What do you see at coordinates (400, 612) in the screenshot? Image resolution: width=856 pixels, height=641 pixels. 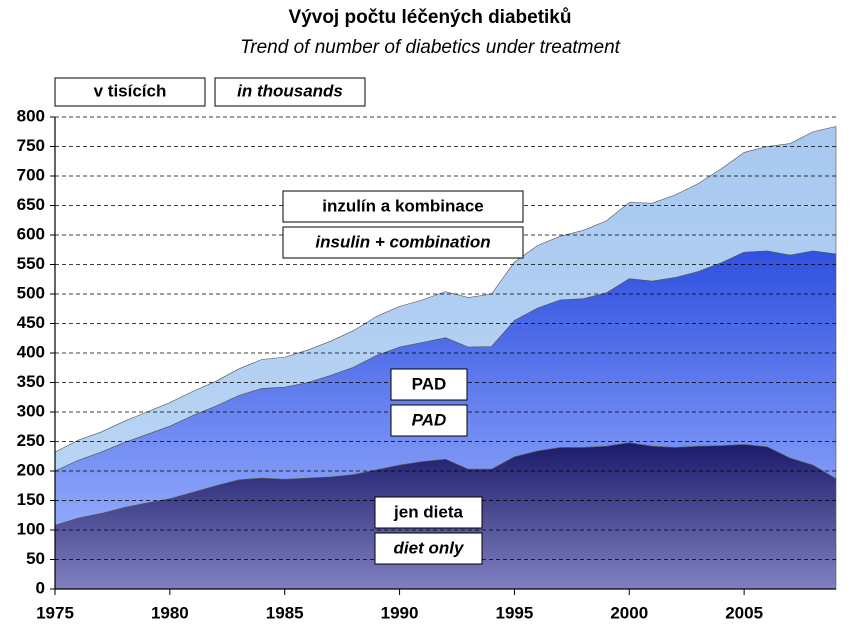 I see `x-tick-label: 1990` at bounding box center [400, 612].